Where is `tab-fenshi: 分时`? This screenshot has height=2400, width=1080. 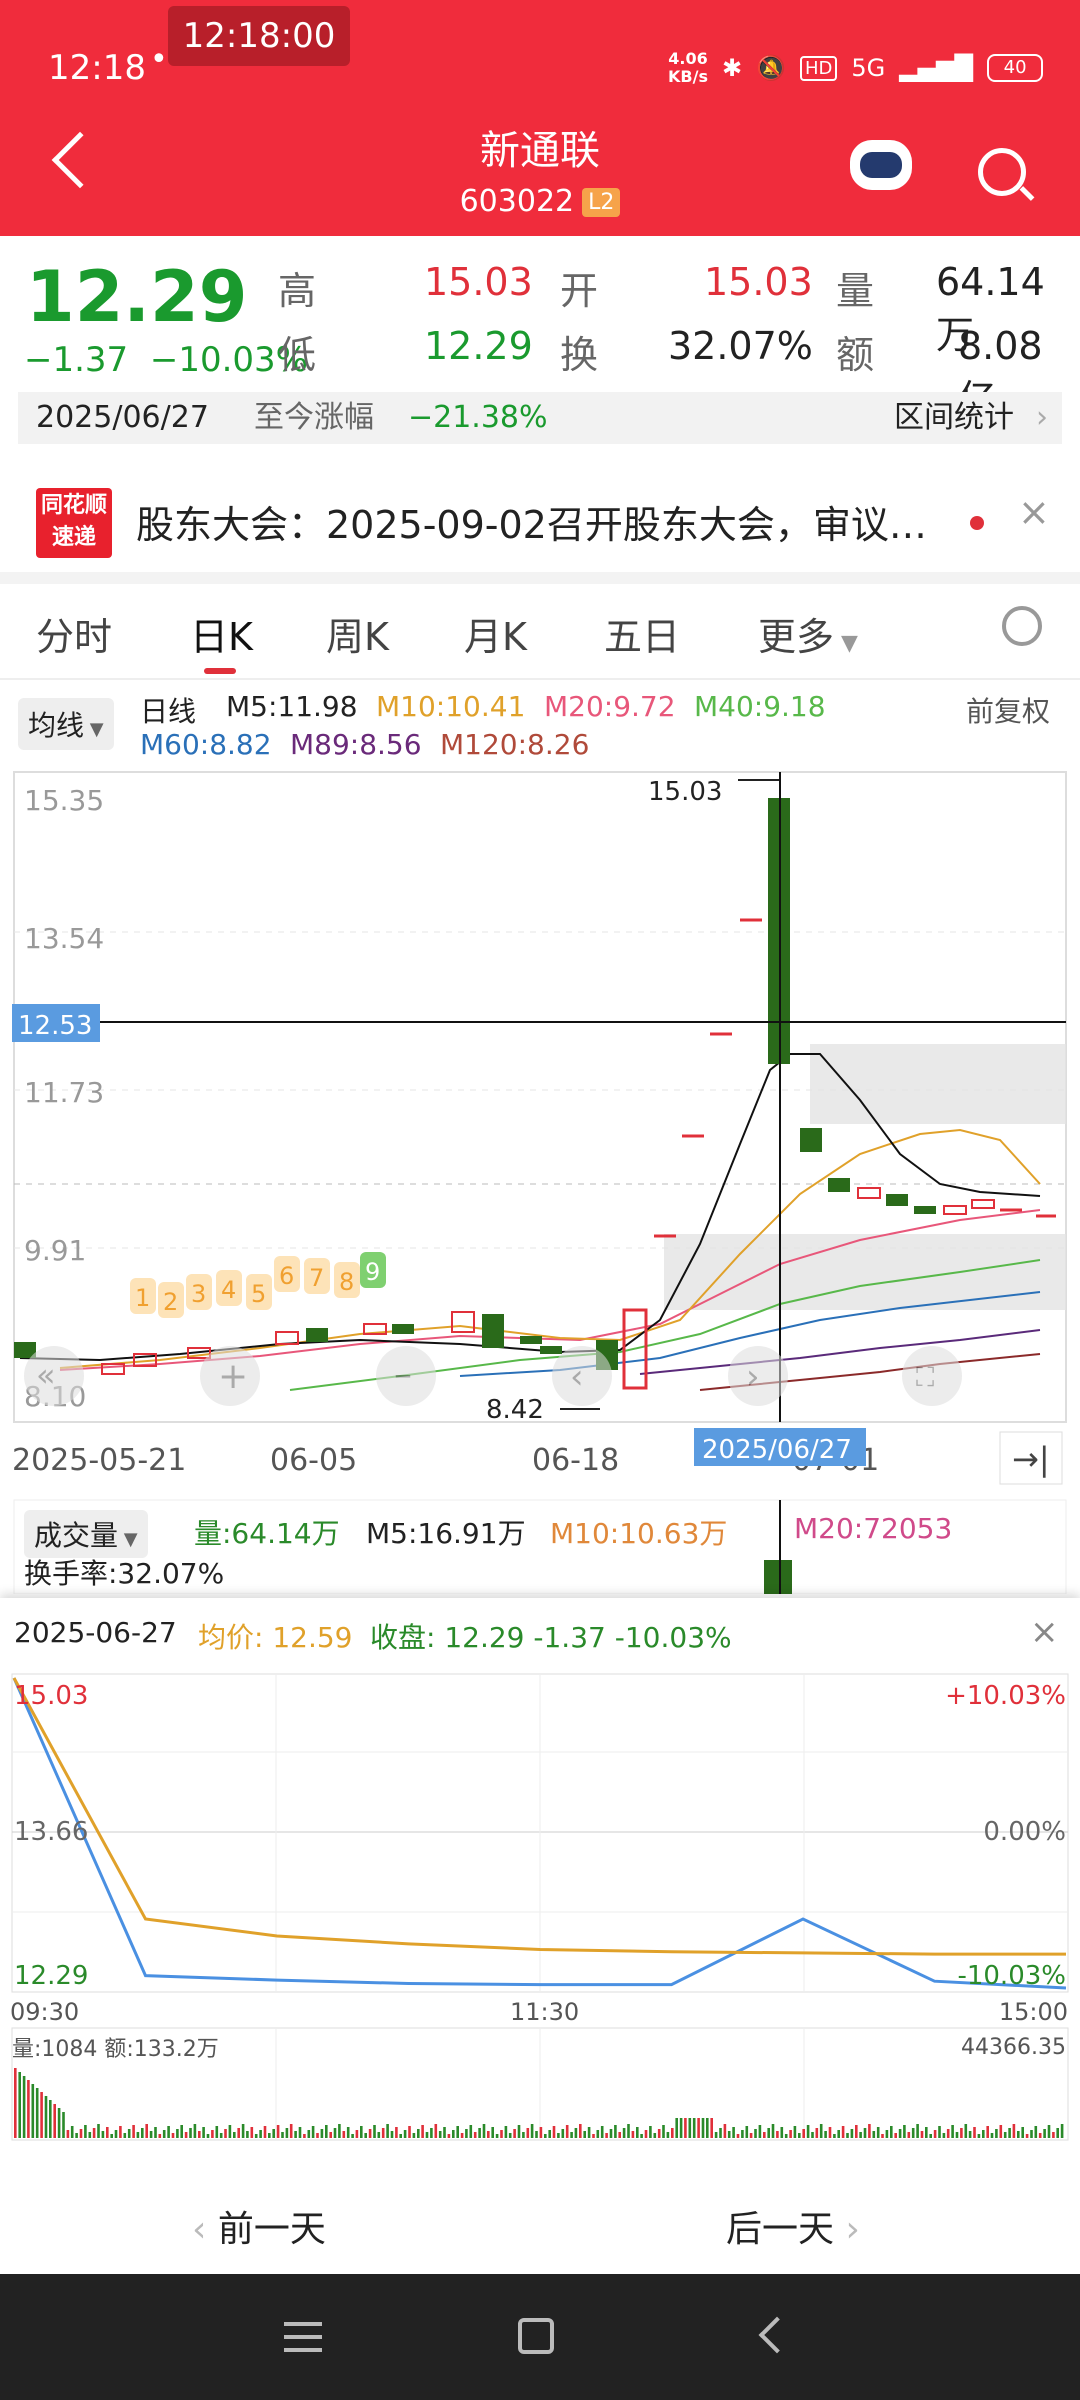
tab-fenshi: 分时 is located at coordinates (74, 637).